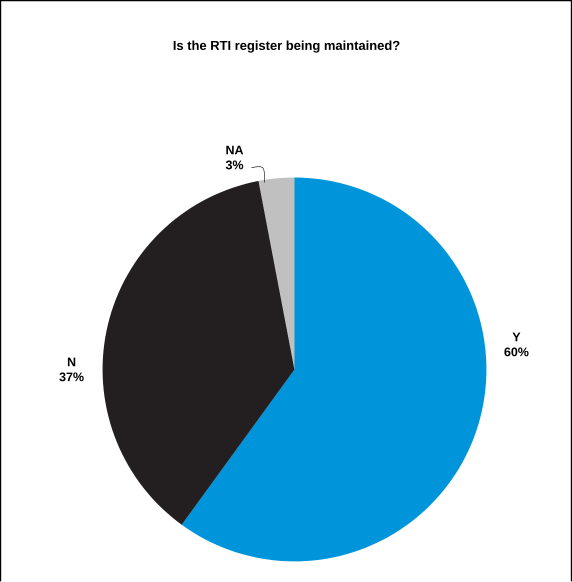  I want to click on data-label: 3%, so click(235, 165).